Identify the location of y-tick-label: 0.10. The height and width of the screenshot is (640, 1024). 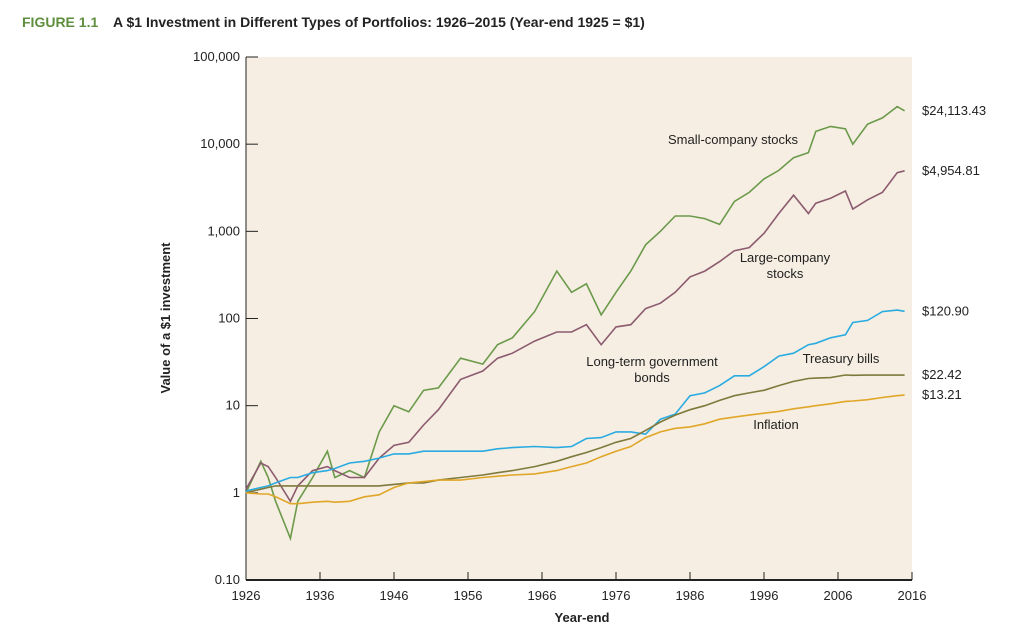
(227, 579).